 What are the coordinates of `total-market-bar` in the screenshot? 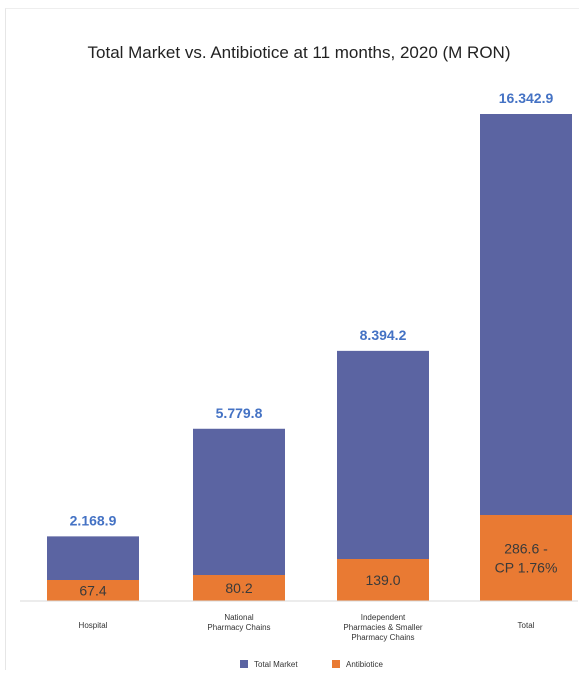 It's located at (239, 514).